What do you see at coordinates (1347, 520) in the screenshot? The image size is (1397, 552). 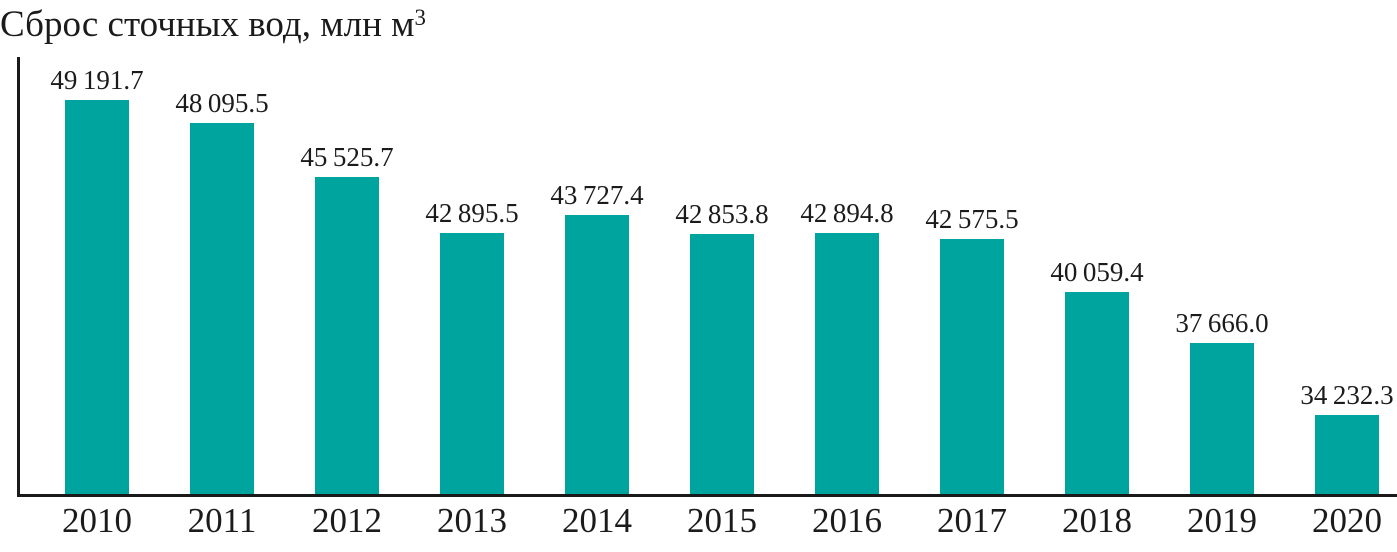 I see `x-tick-label-2020: 2020` at bounding box center [1347, 520].